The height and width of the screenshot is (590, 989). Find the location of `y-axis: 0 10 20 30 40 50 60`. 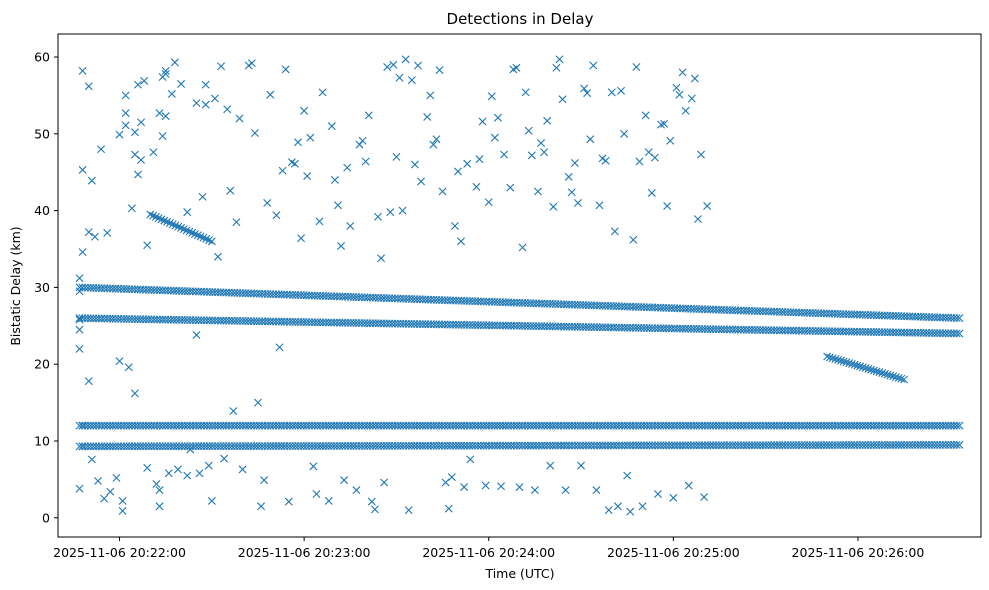

y-axis: 0 10 20 30 40 50 60 is located at coordinates (46, 287).